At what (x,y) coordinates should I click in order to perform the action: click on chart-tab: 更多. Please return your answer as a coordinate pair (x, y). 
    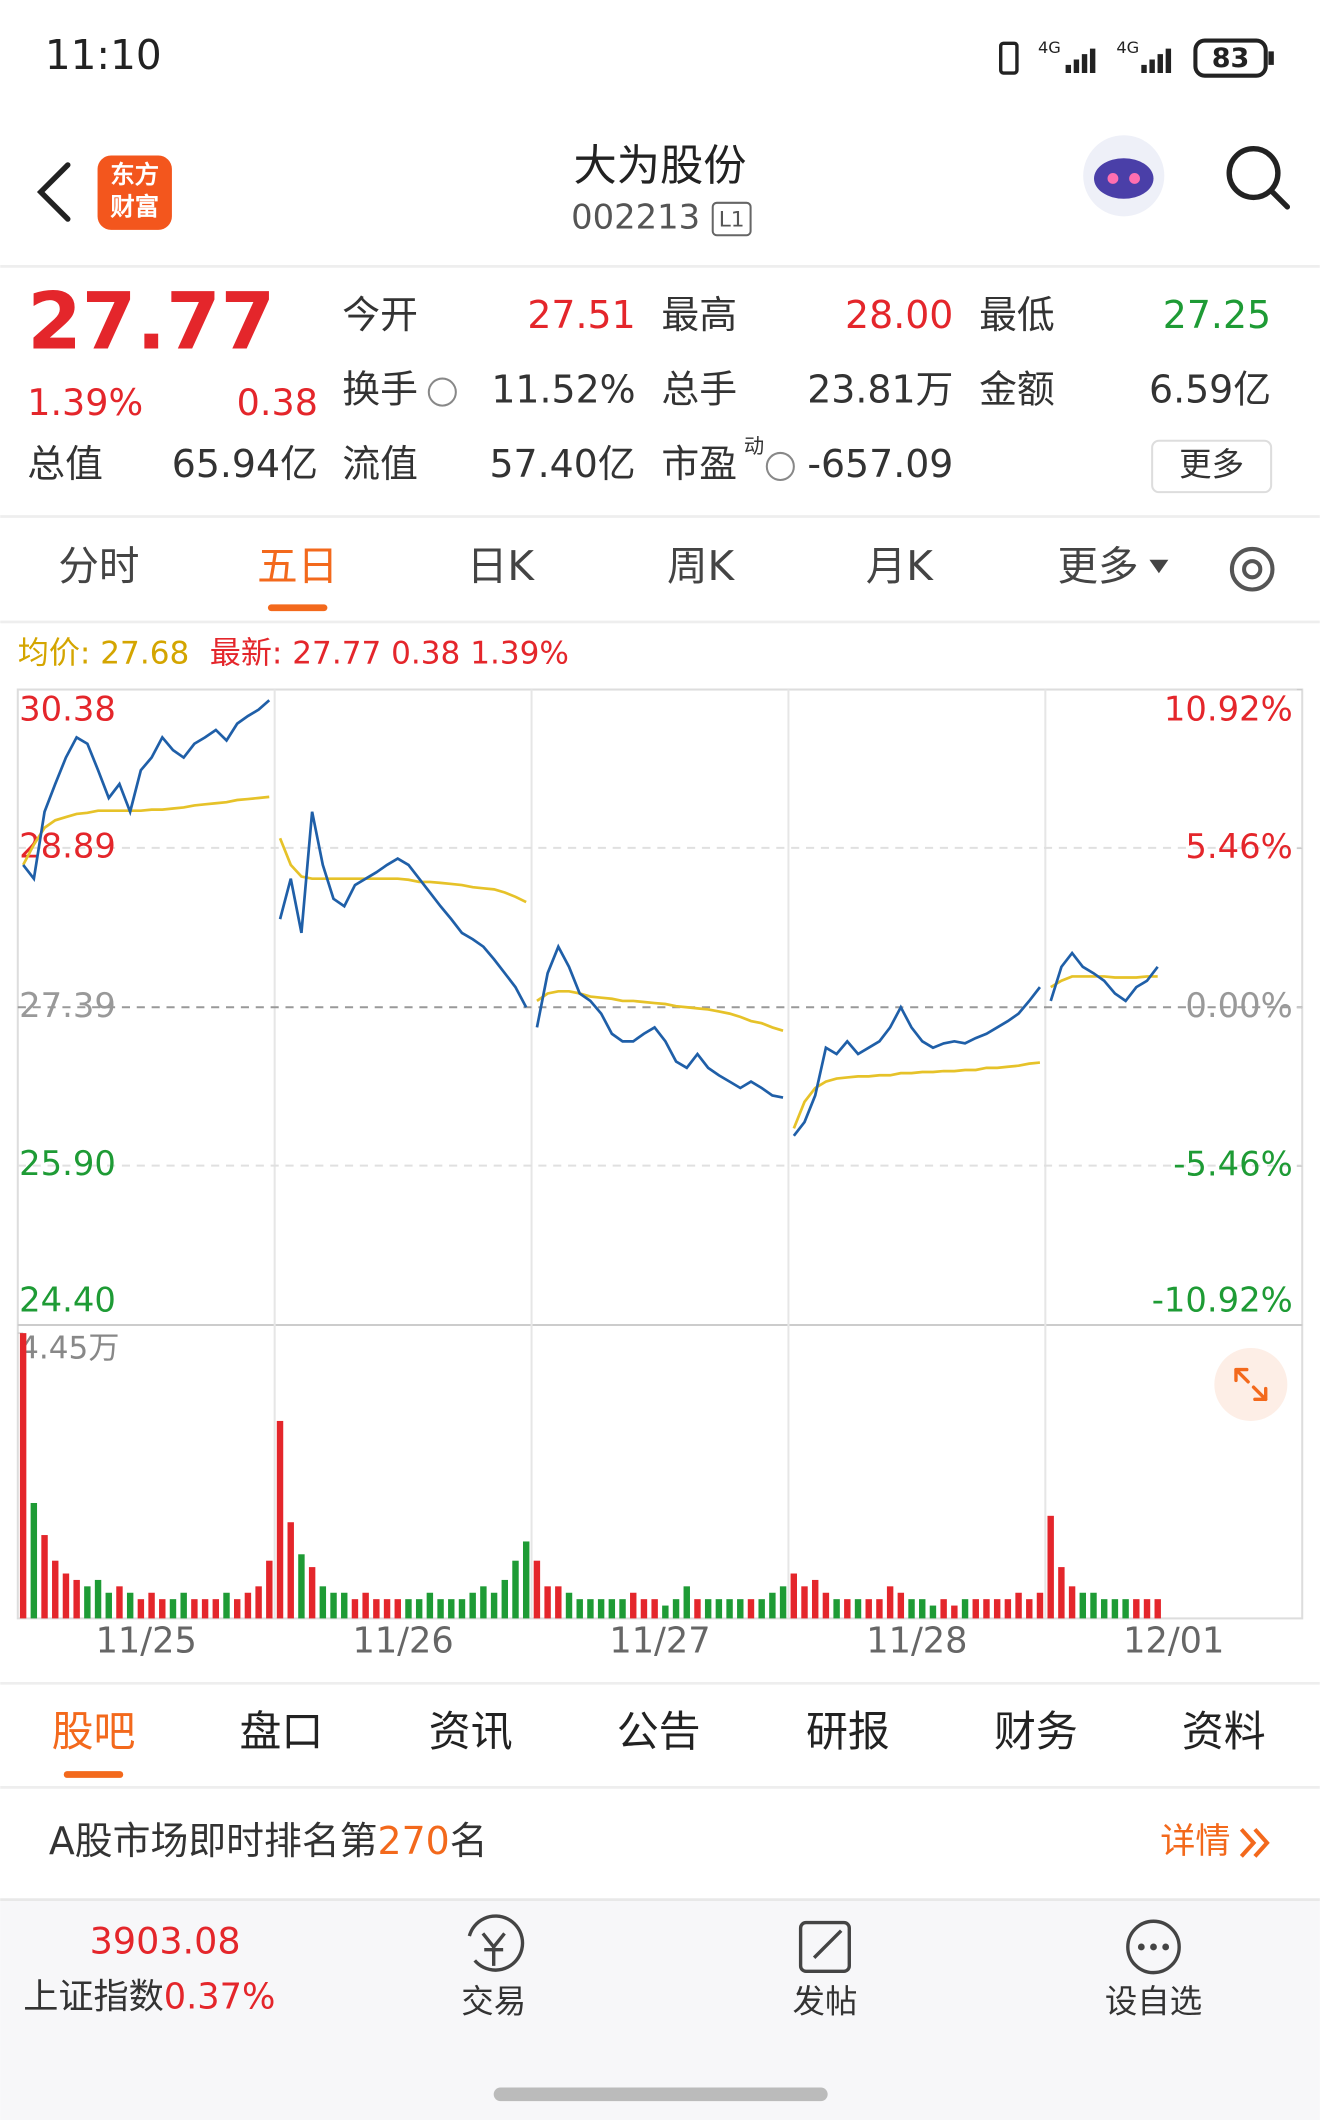
    Looking at the image, I should click on (1098, 566).